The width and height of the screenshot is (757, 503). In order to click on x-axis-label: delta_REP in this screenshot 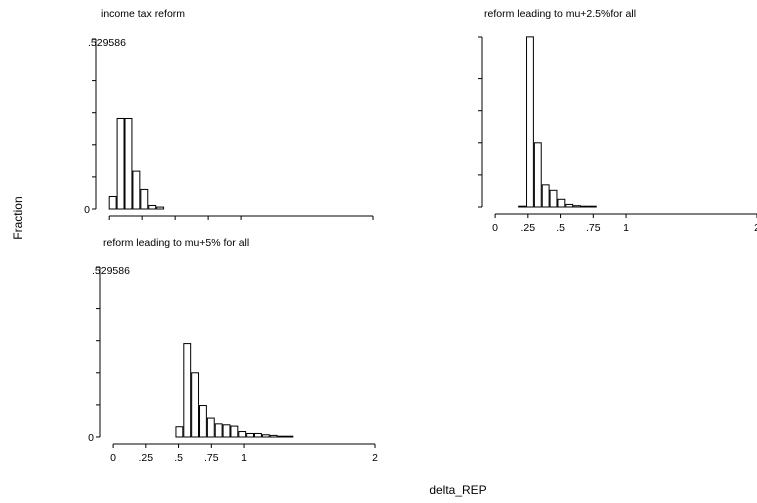, I will do `click(457, 490)`.